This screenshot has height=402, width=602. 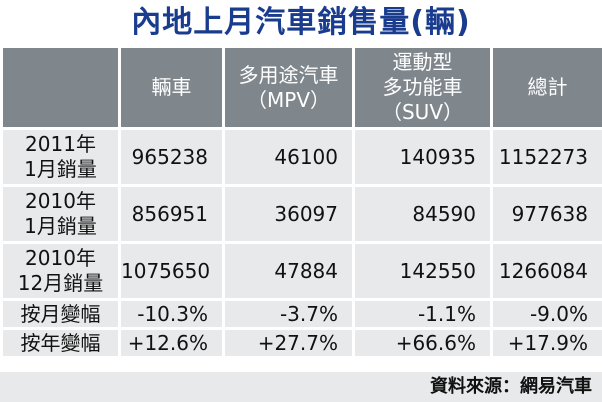 I want to click on data-cell: -10.3%, so click(x=171, y=314).